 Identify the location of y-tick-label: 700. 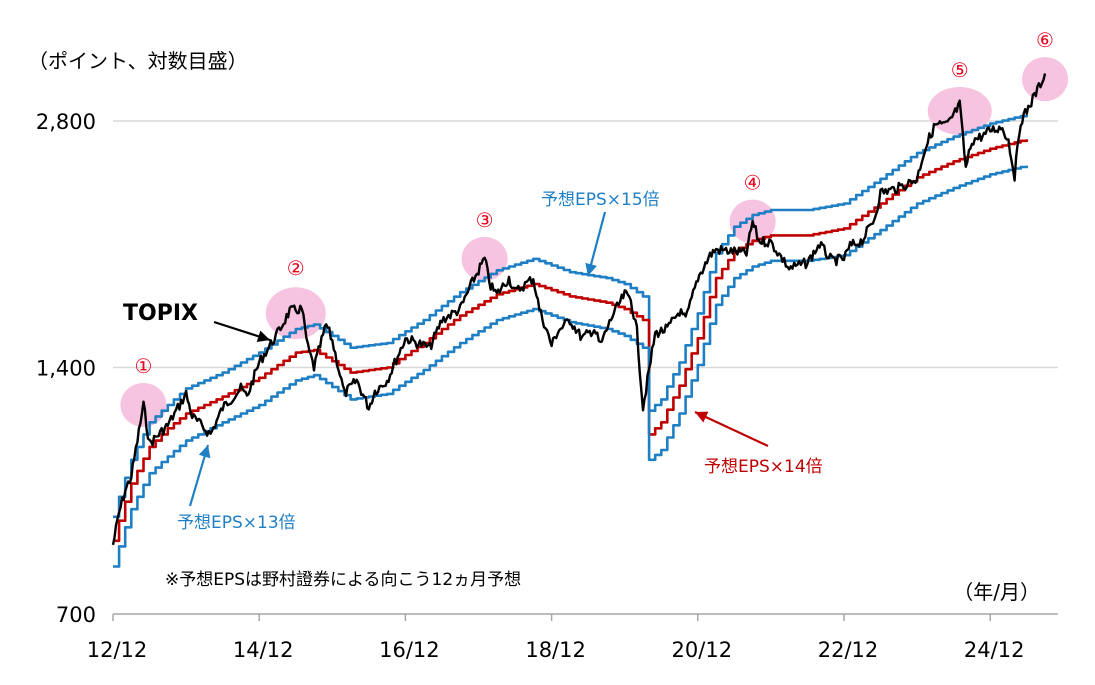
(76, 615).